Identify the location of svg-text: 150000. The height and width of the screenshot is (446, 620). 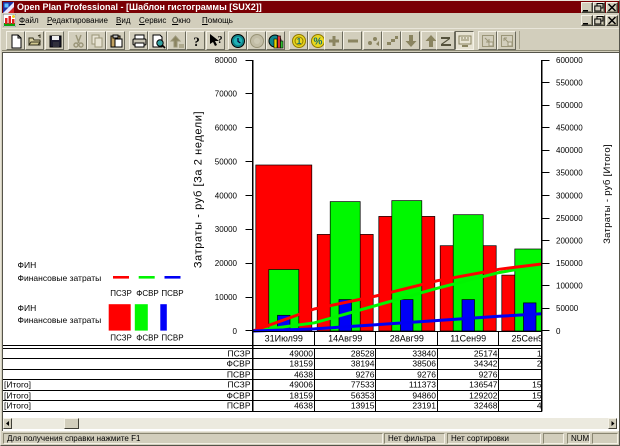
(569, 263).